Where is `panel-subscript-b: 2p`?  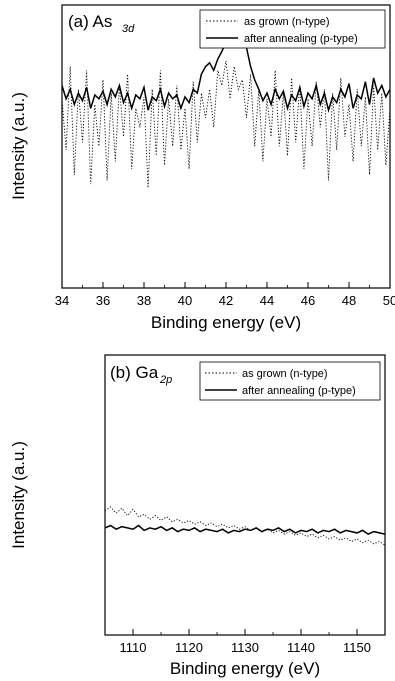
panel-subscript-b: 2p is located at coordinates (165, 380).